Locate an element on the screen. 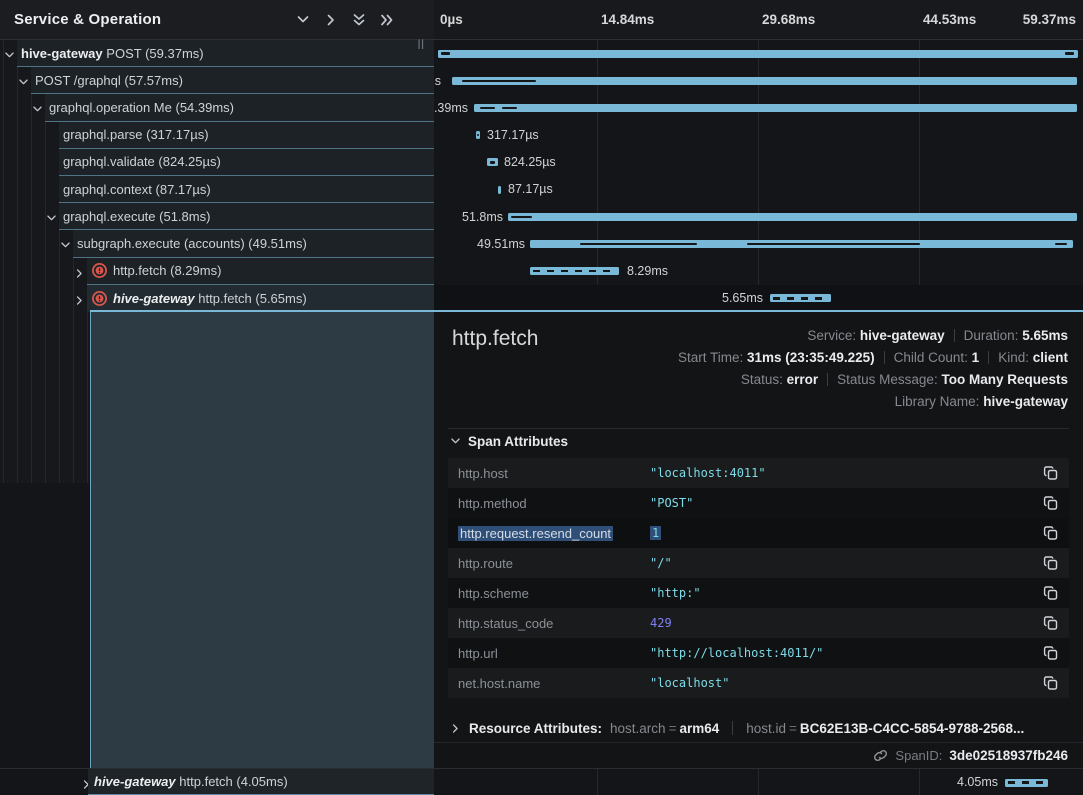 The height and width of the screenshot is (795, 1083). expand-all-icon is located at coordinates (387, 20).